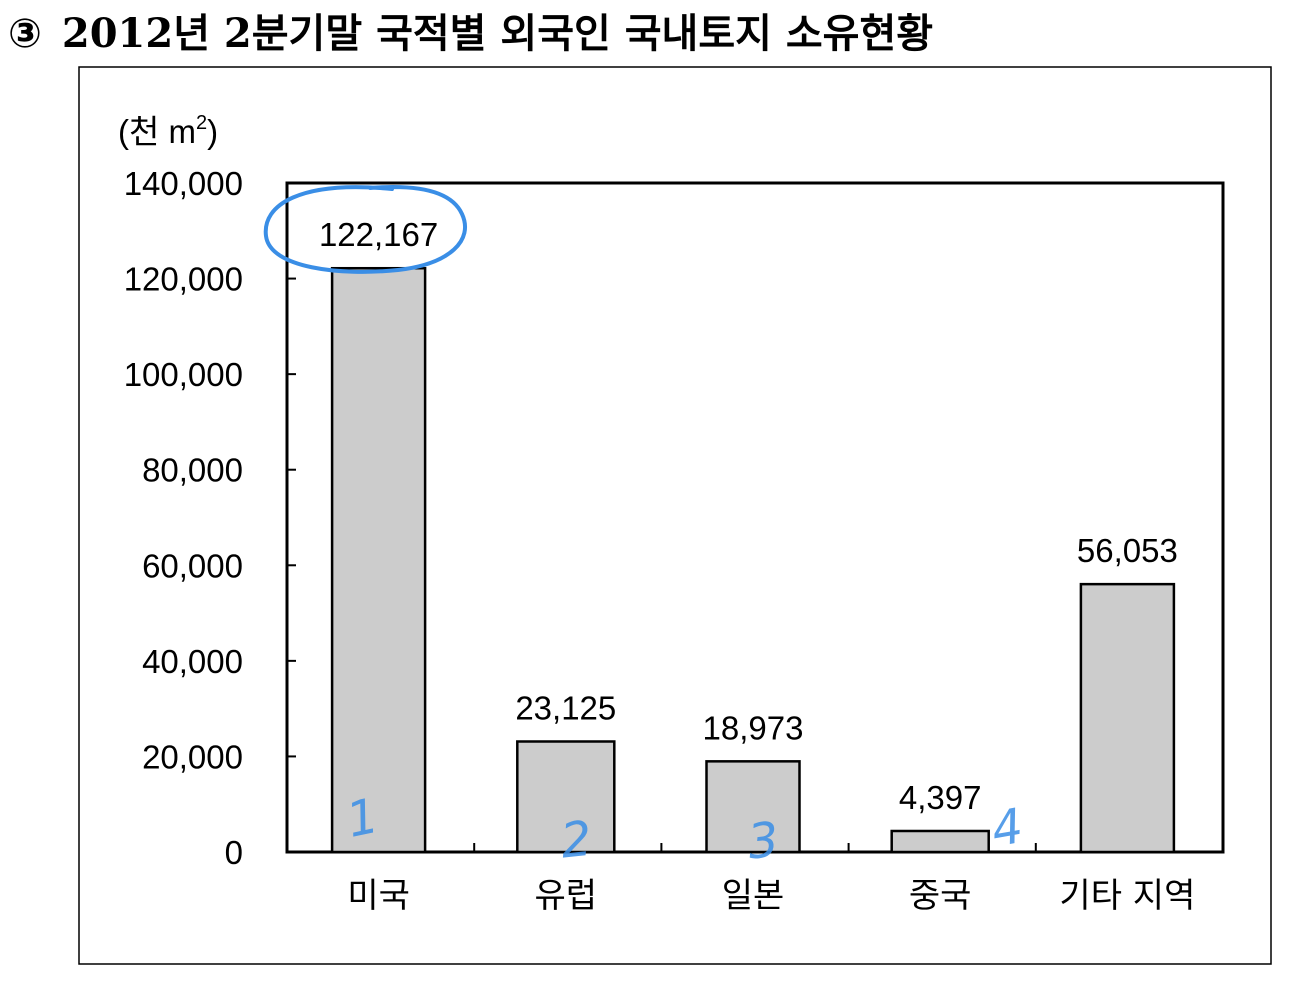 The image size is (1293, 981). What do you see at coordinates (157, 131) in the screenshot?
I see `y-unit-prefix: (천 m` at bounding box center [157, 131].